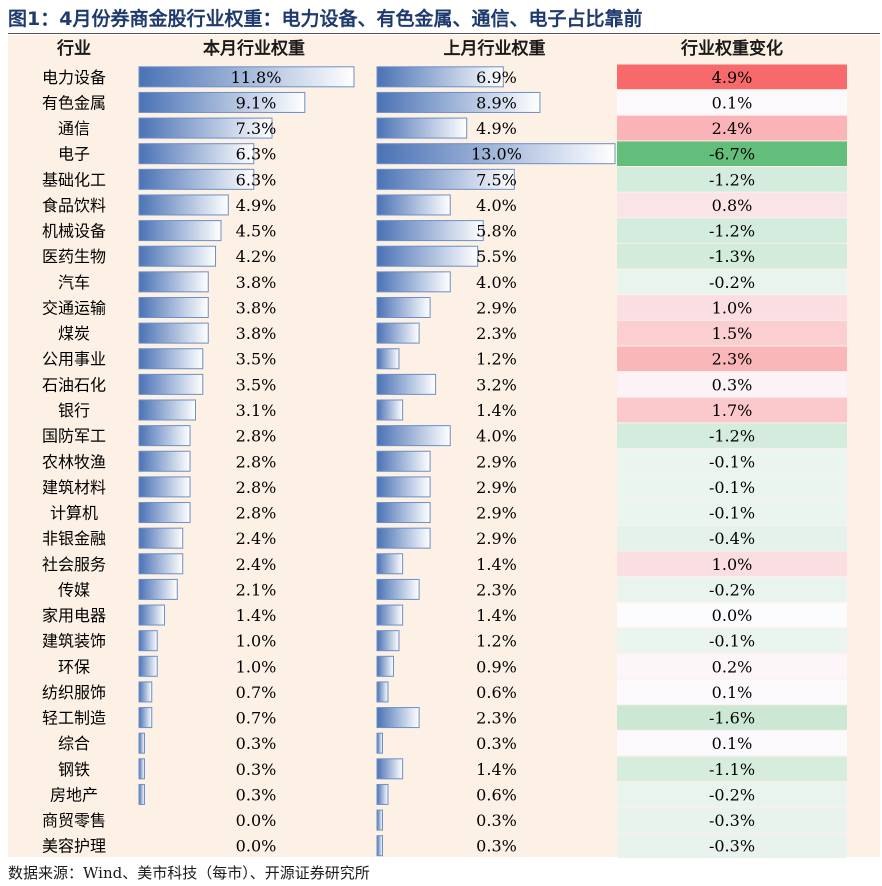 Image resolution: width=882 pixels, height=886 pixels. Describe the element at coordinates (74, 718) in the screenshot. I see `industry-name: 轻工制造` at that location.